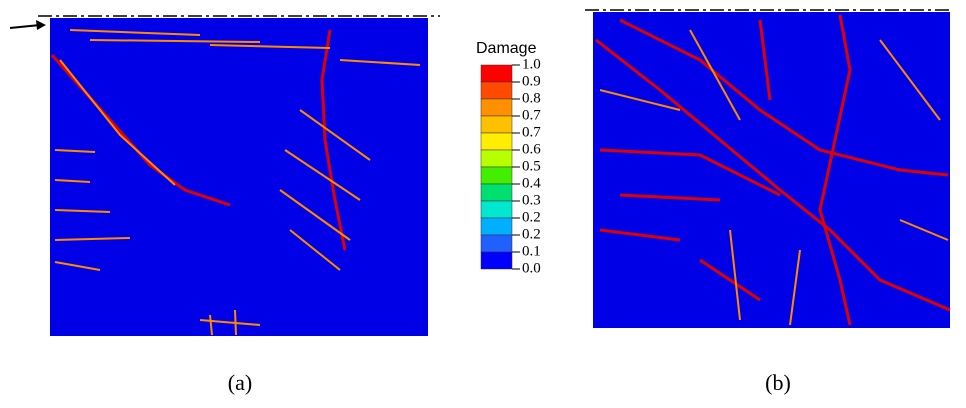 Image resolution: width=966 pixels, height=408 pixels. What do you see at coordinates (531, 251) in the screenshot?
I see `legend-label: 0.1` at bounding box center [531, 251].